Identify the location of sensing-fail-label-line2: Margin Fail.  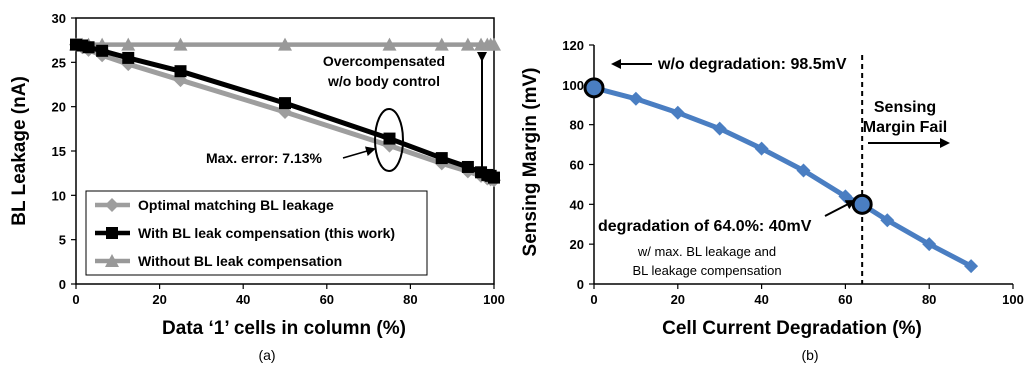
(905, 127).